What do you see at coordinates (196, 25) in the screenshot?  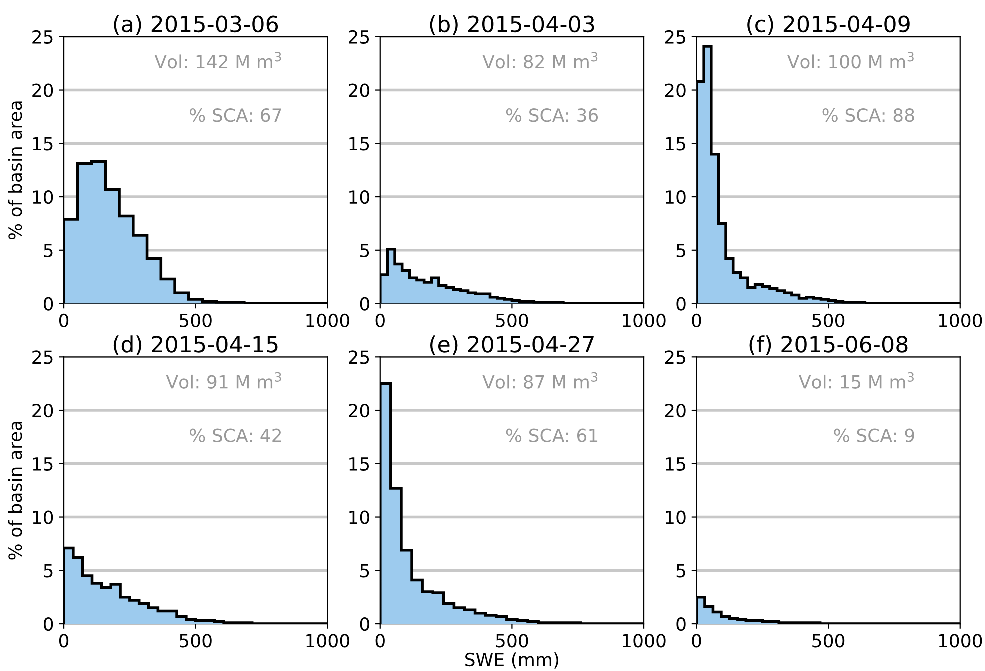 I see `chart-title: (a) 2015-03-06` at bounding box center [196, 25].